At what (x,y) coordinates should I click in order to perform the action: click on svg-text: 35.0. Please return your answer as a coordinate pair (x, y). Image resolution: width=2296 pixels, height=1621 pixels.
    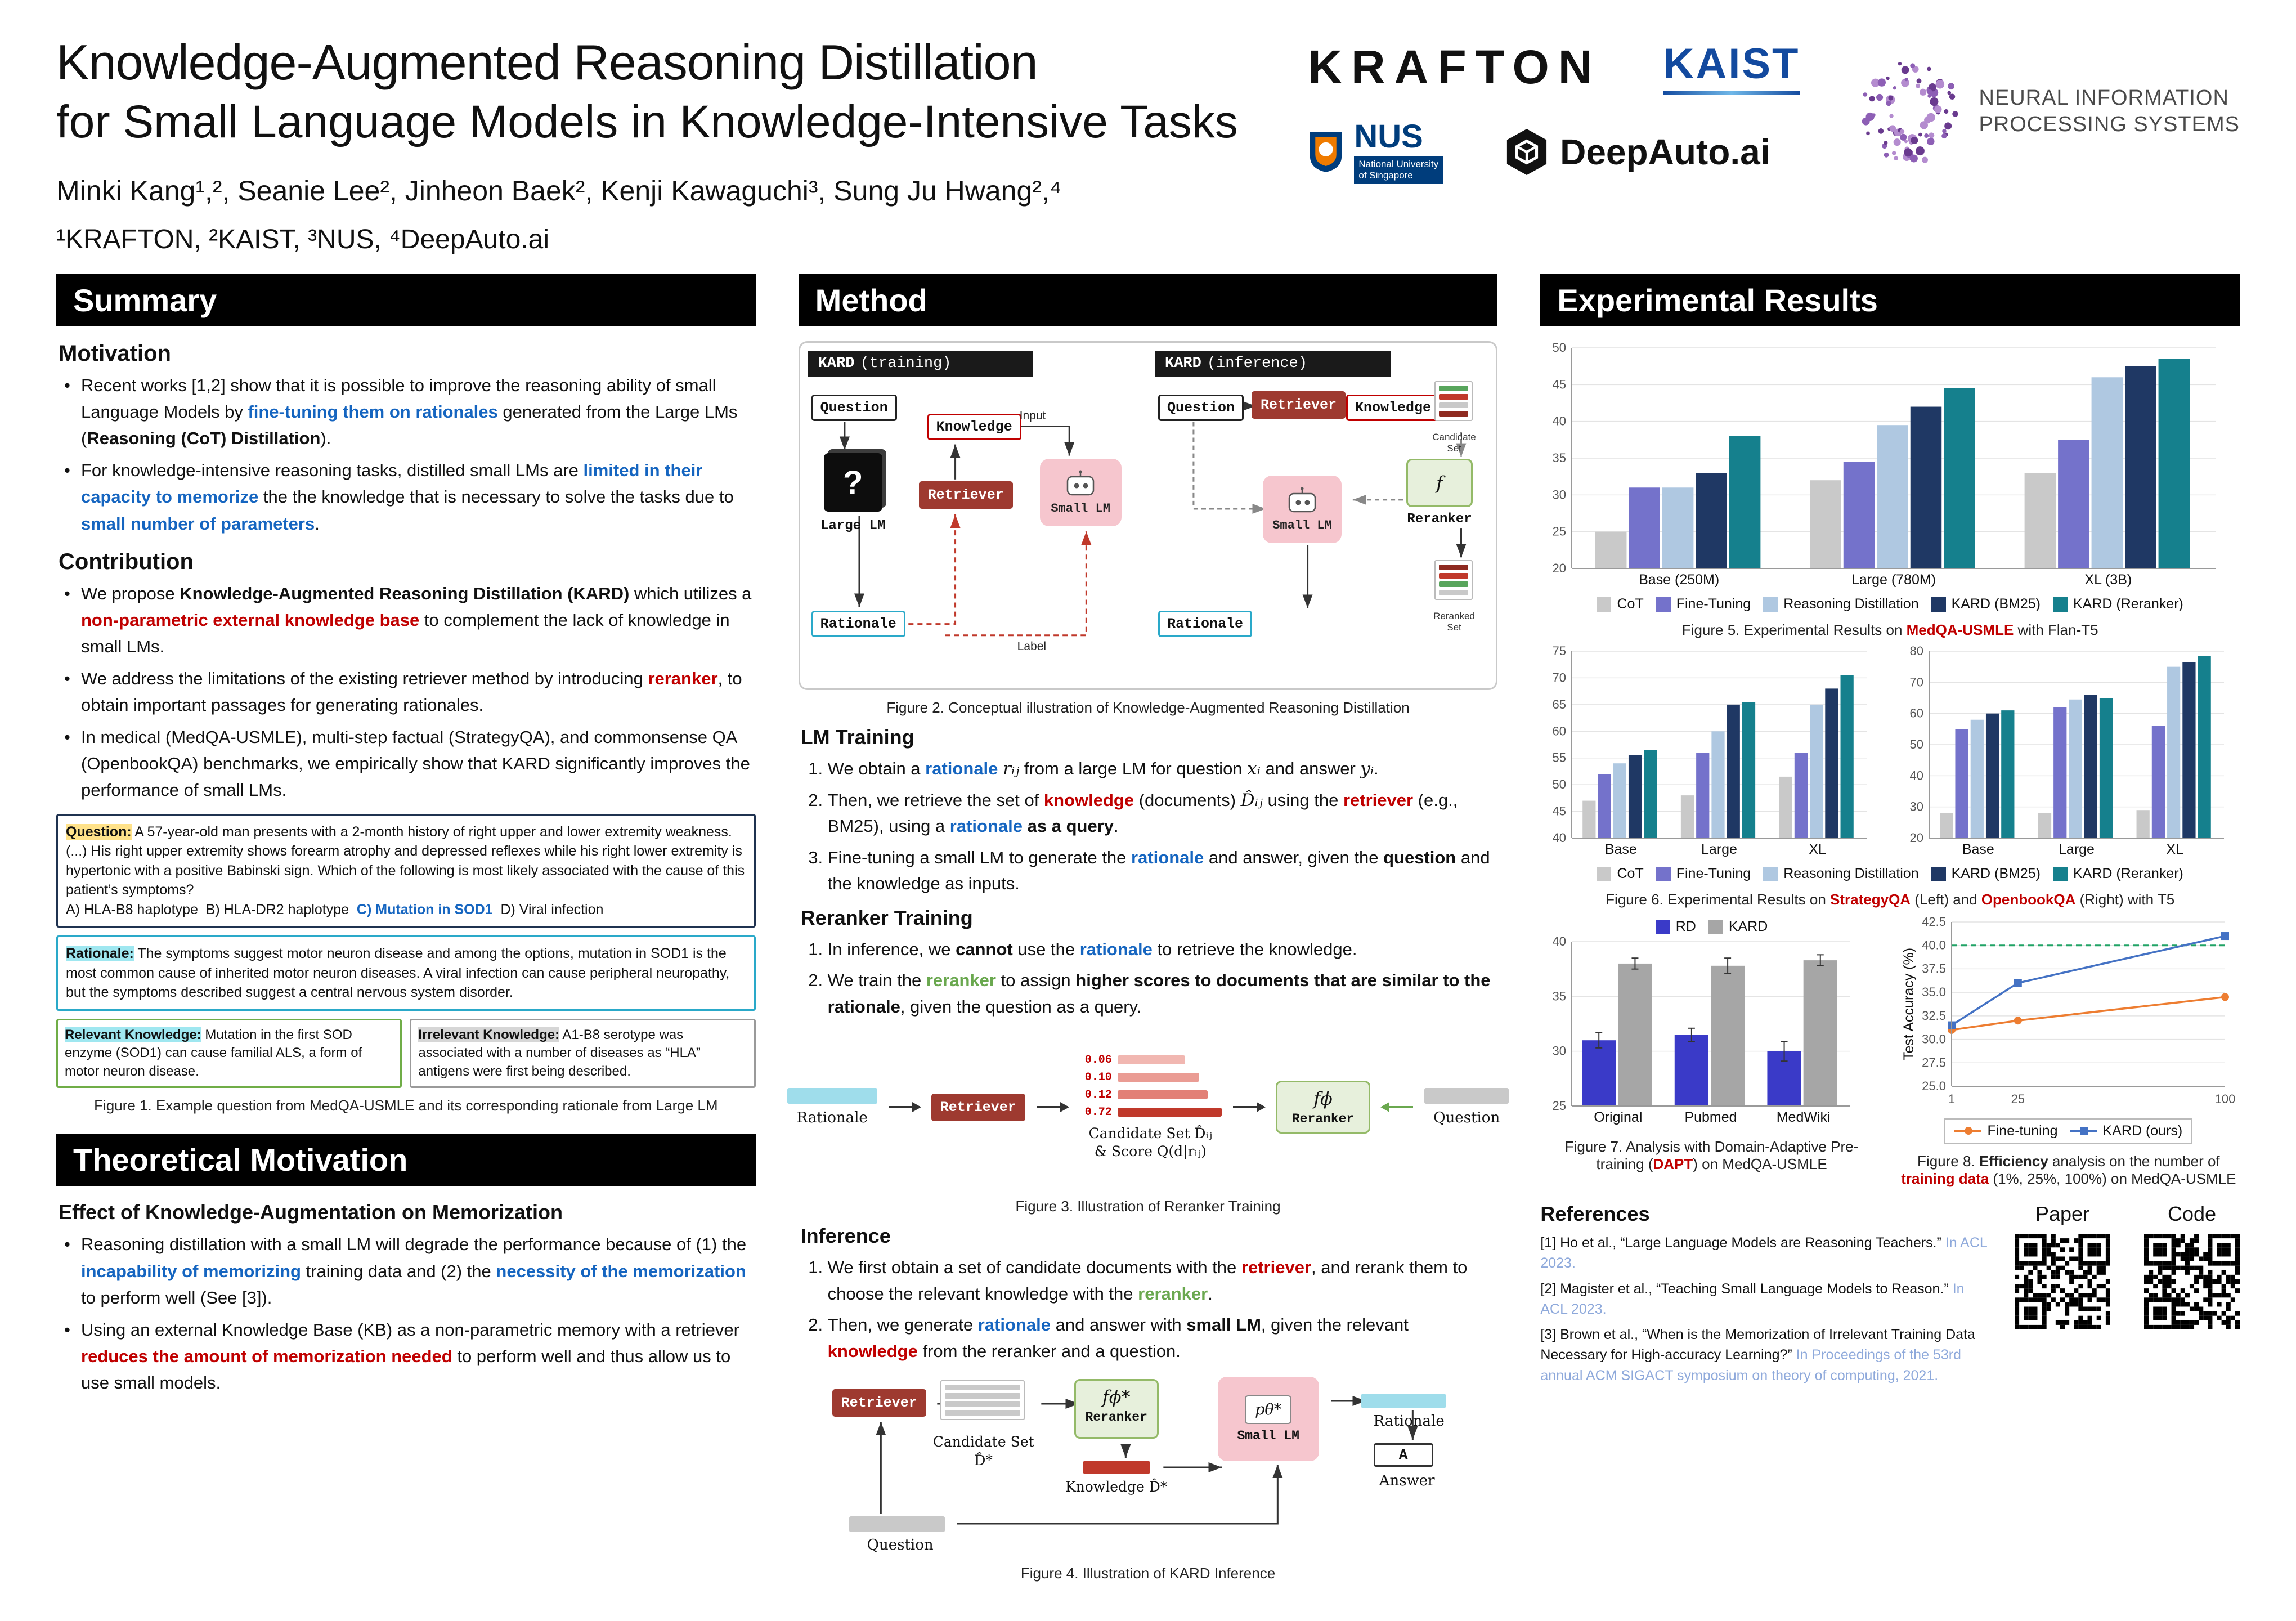
    Looking at the image, I should click on (1934, 992).